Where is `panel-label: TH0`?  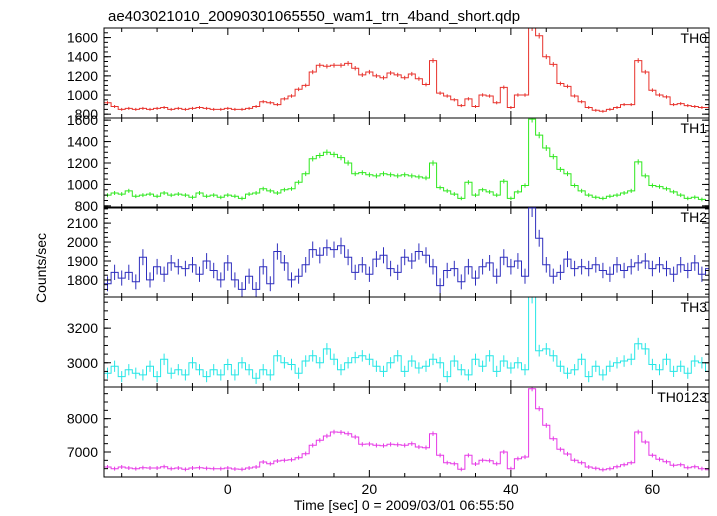 panel-label: TH0 is located at coordinates (694, 38).